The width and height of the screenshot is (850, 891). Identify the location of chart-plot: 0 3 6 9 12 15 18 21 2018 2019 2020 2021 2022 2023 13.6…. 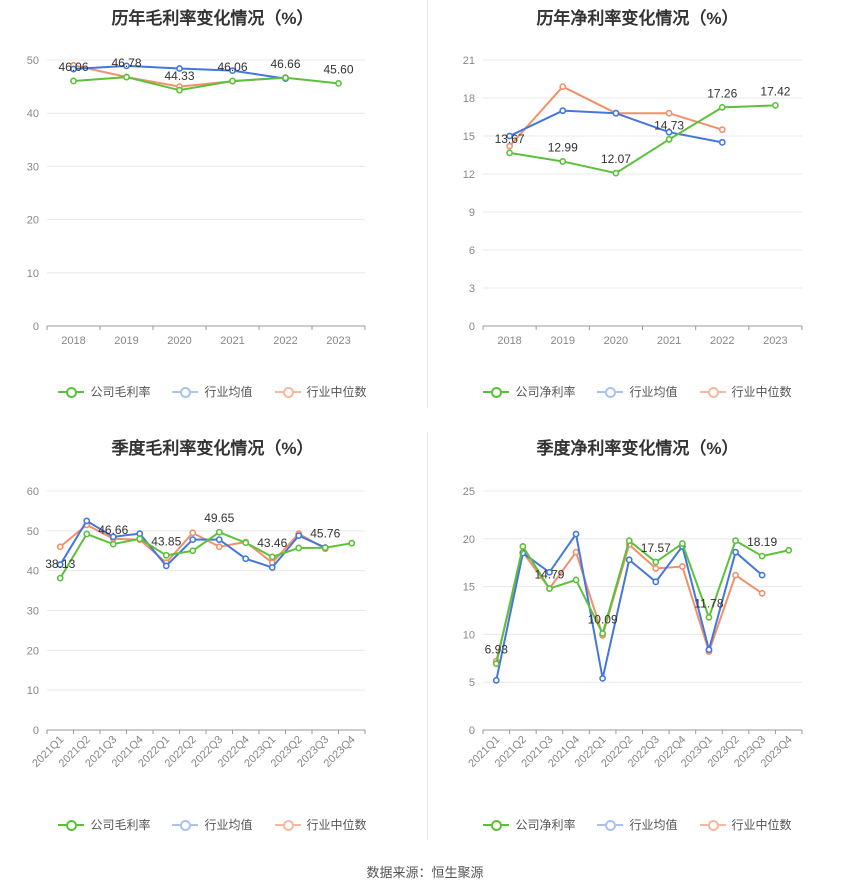
(633, 201).